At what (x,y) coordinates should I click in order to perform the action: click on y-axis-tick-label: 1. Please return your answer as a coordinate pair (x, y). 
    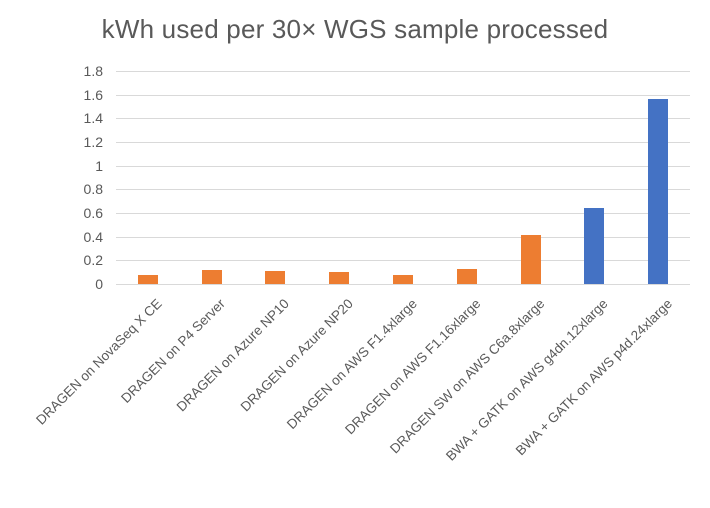
    Looking at the image, I should click on (99, 165).